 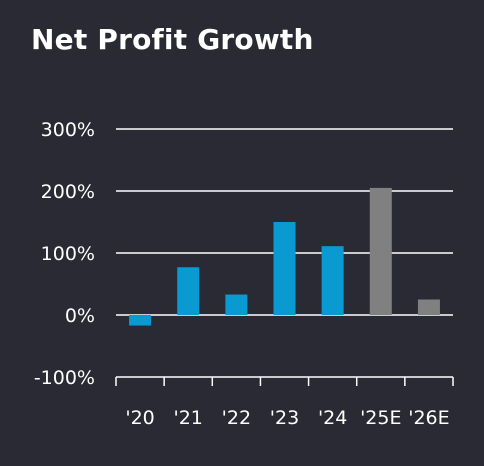 What do you see at coordinates (284, 418) in the screenshot?
I see `x-tick-label: '23` at bounding box center [284, 418].